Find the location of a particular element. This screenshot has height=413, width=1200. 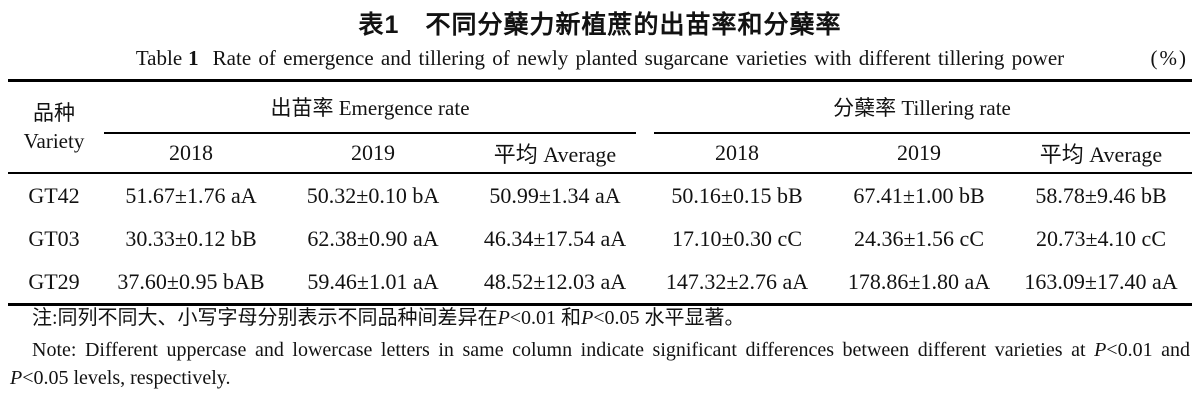

variety-header-zh: 品种 is located at coordinates (54, 113).